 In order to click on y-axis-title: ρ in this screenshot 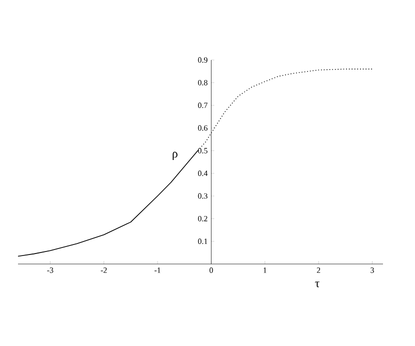, I will do `click(175, 156)`.